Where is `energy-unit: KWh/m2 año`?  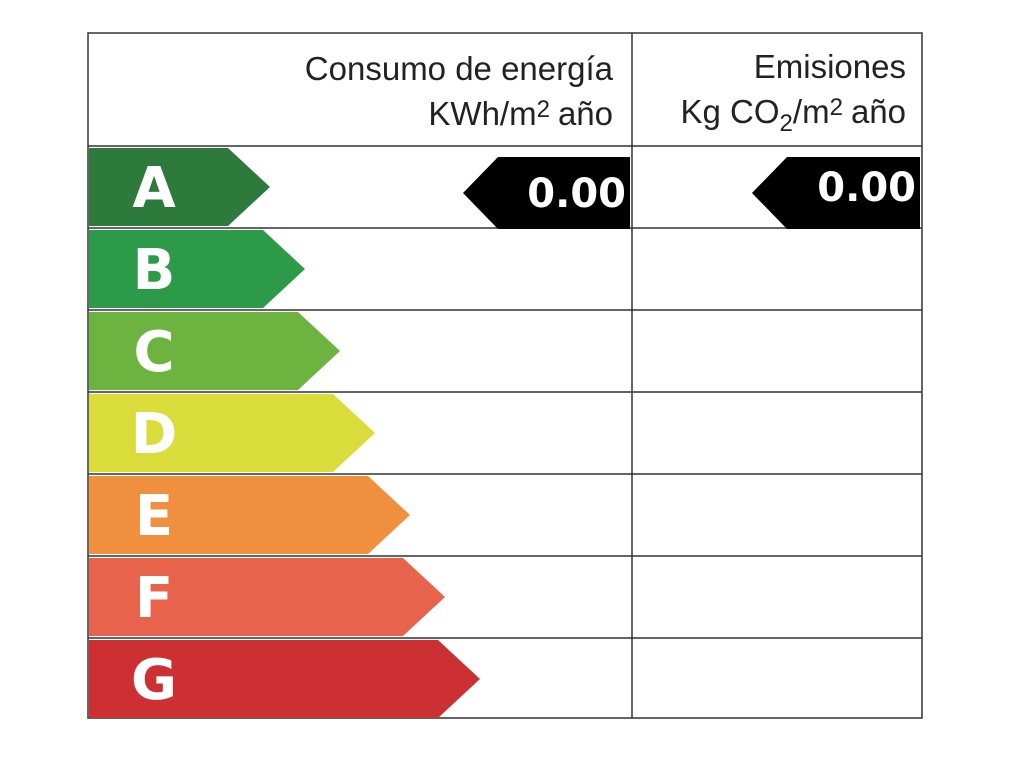
energy-unit: KWh/m2 año is located at coordinates (520, 113).